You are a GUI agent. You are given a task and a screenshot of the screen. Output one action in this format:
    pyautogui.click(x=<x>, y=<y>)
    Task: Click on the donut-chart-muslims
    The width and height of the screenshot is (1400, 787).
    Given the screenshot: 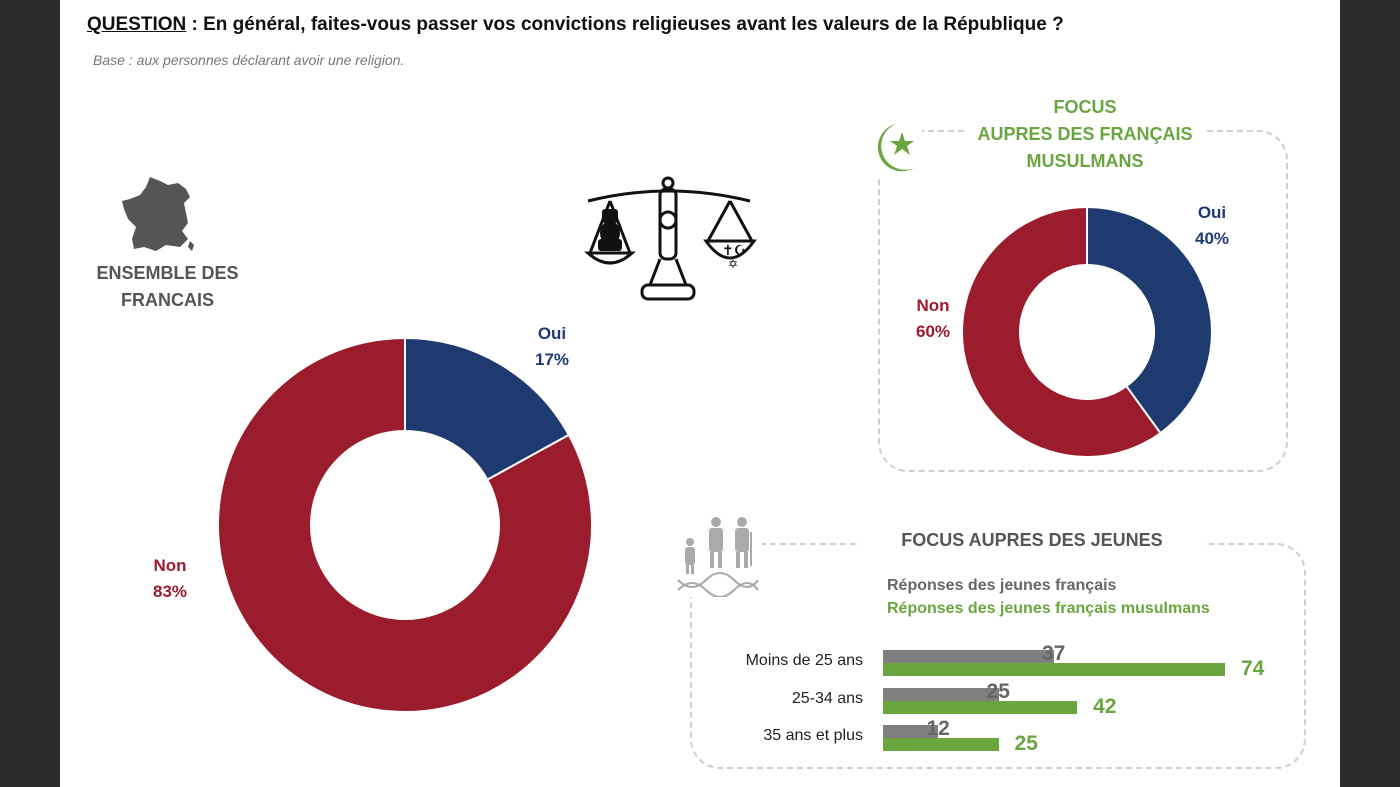 What is the action you would take?
    pyautogui.click(x=1087, y=331)
    